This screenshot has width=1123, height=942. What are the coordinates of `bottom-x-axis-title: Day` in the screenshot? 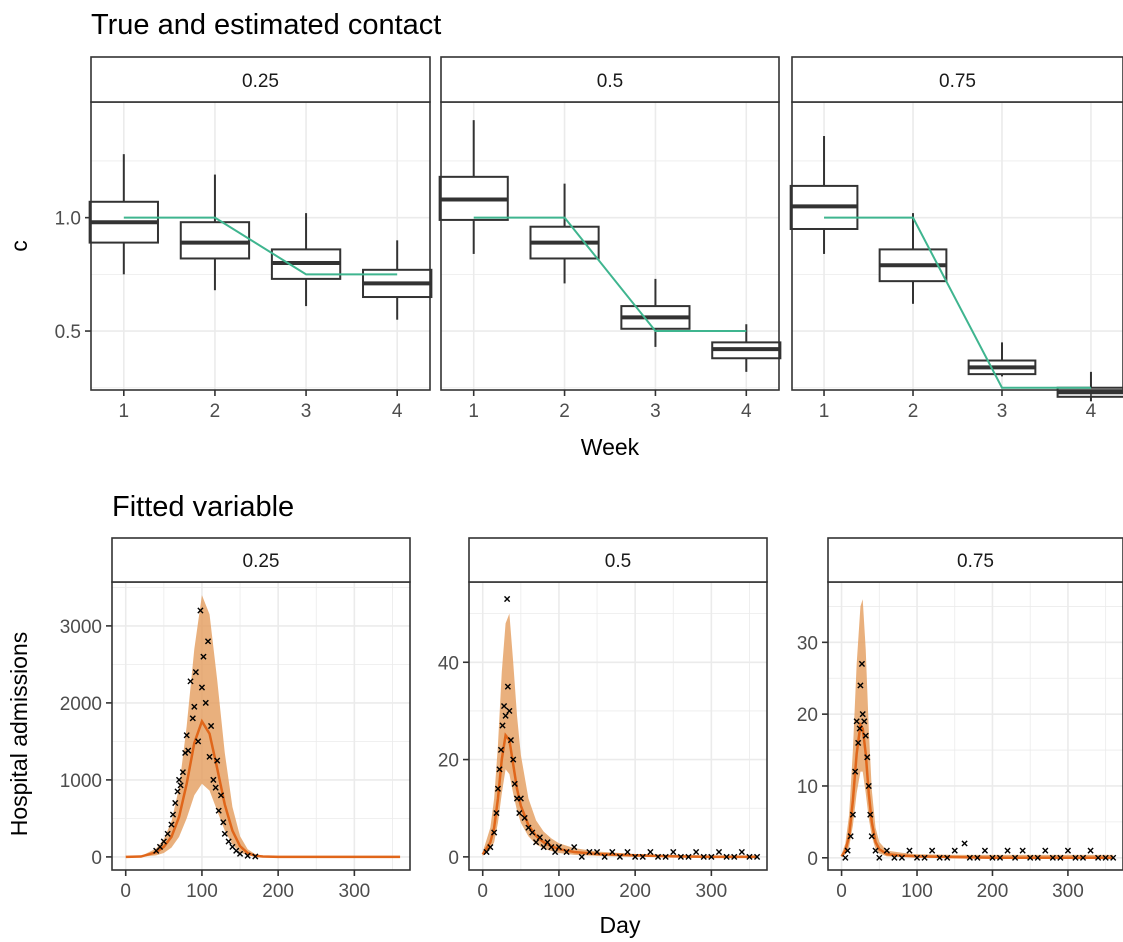 It's located at (620, 925).